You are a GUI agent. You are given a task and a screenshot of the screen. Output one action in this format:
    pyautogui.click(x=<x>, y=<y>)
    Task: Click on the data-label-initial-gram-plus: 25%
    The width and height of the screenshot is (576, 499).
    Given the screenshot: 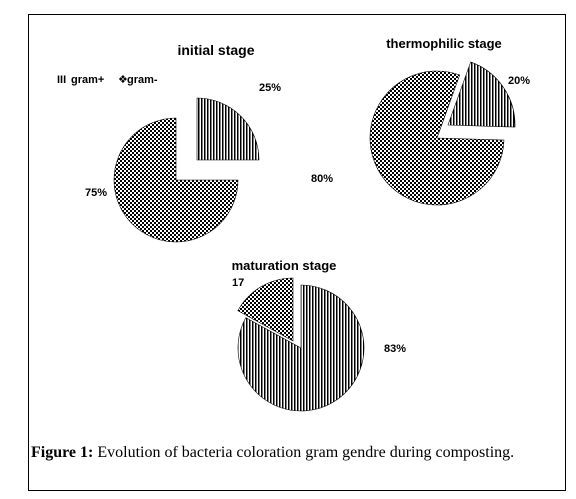 What is the action you would take?
    pyautogui.click(x=270, y=88)
    